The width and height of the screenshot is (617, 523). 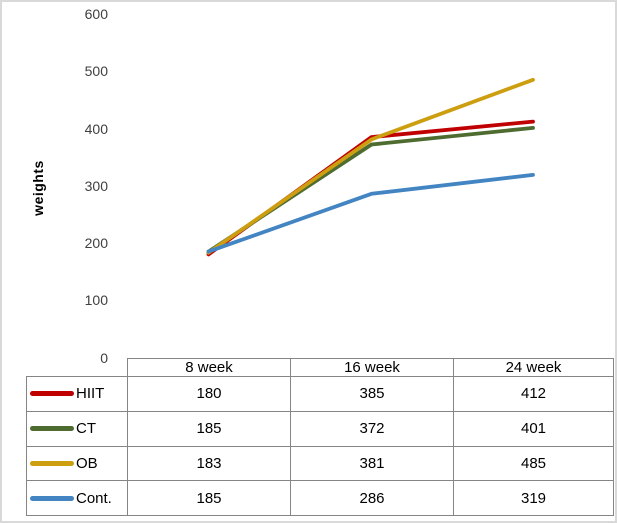 I want to click on legend-cell-ob: OB, so click(x=77, y=463).